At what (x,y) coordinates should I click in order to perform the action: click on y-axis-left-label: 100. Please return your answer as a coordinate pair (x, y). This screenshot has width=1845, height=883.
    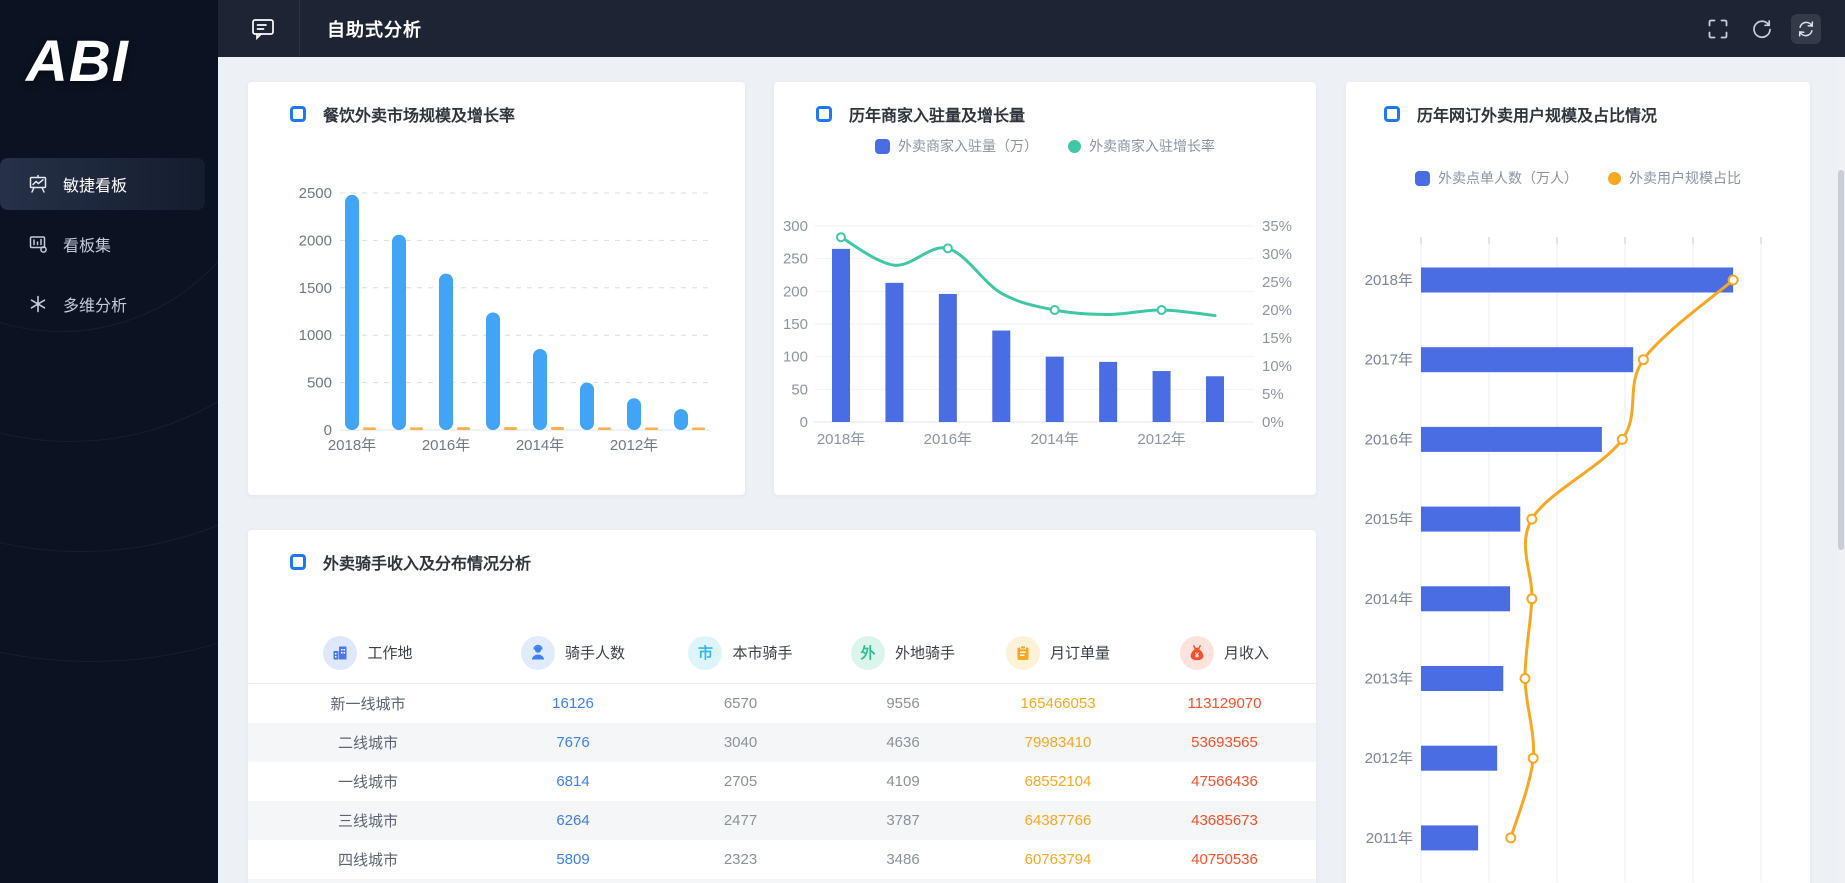
    Looking at the image, I should click on (795, 357).